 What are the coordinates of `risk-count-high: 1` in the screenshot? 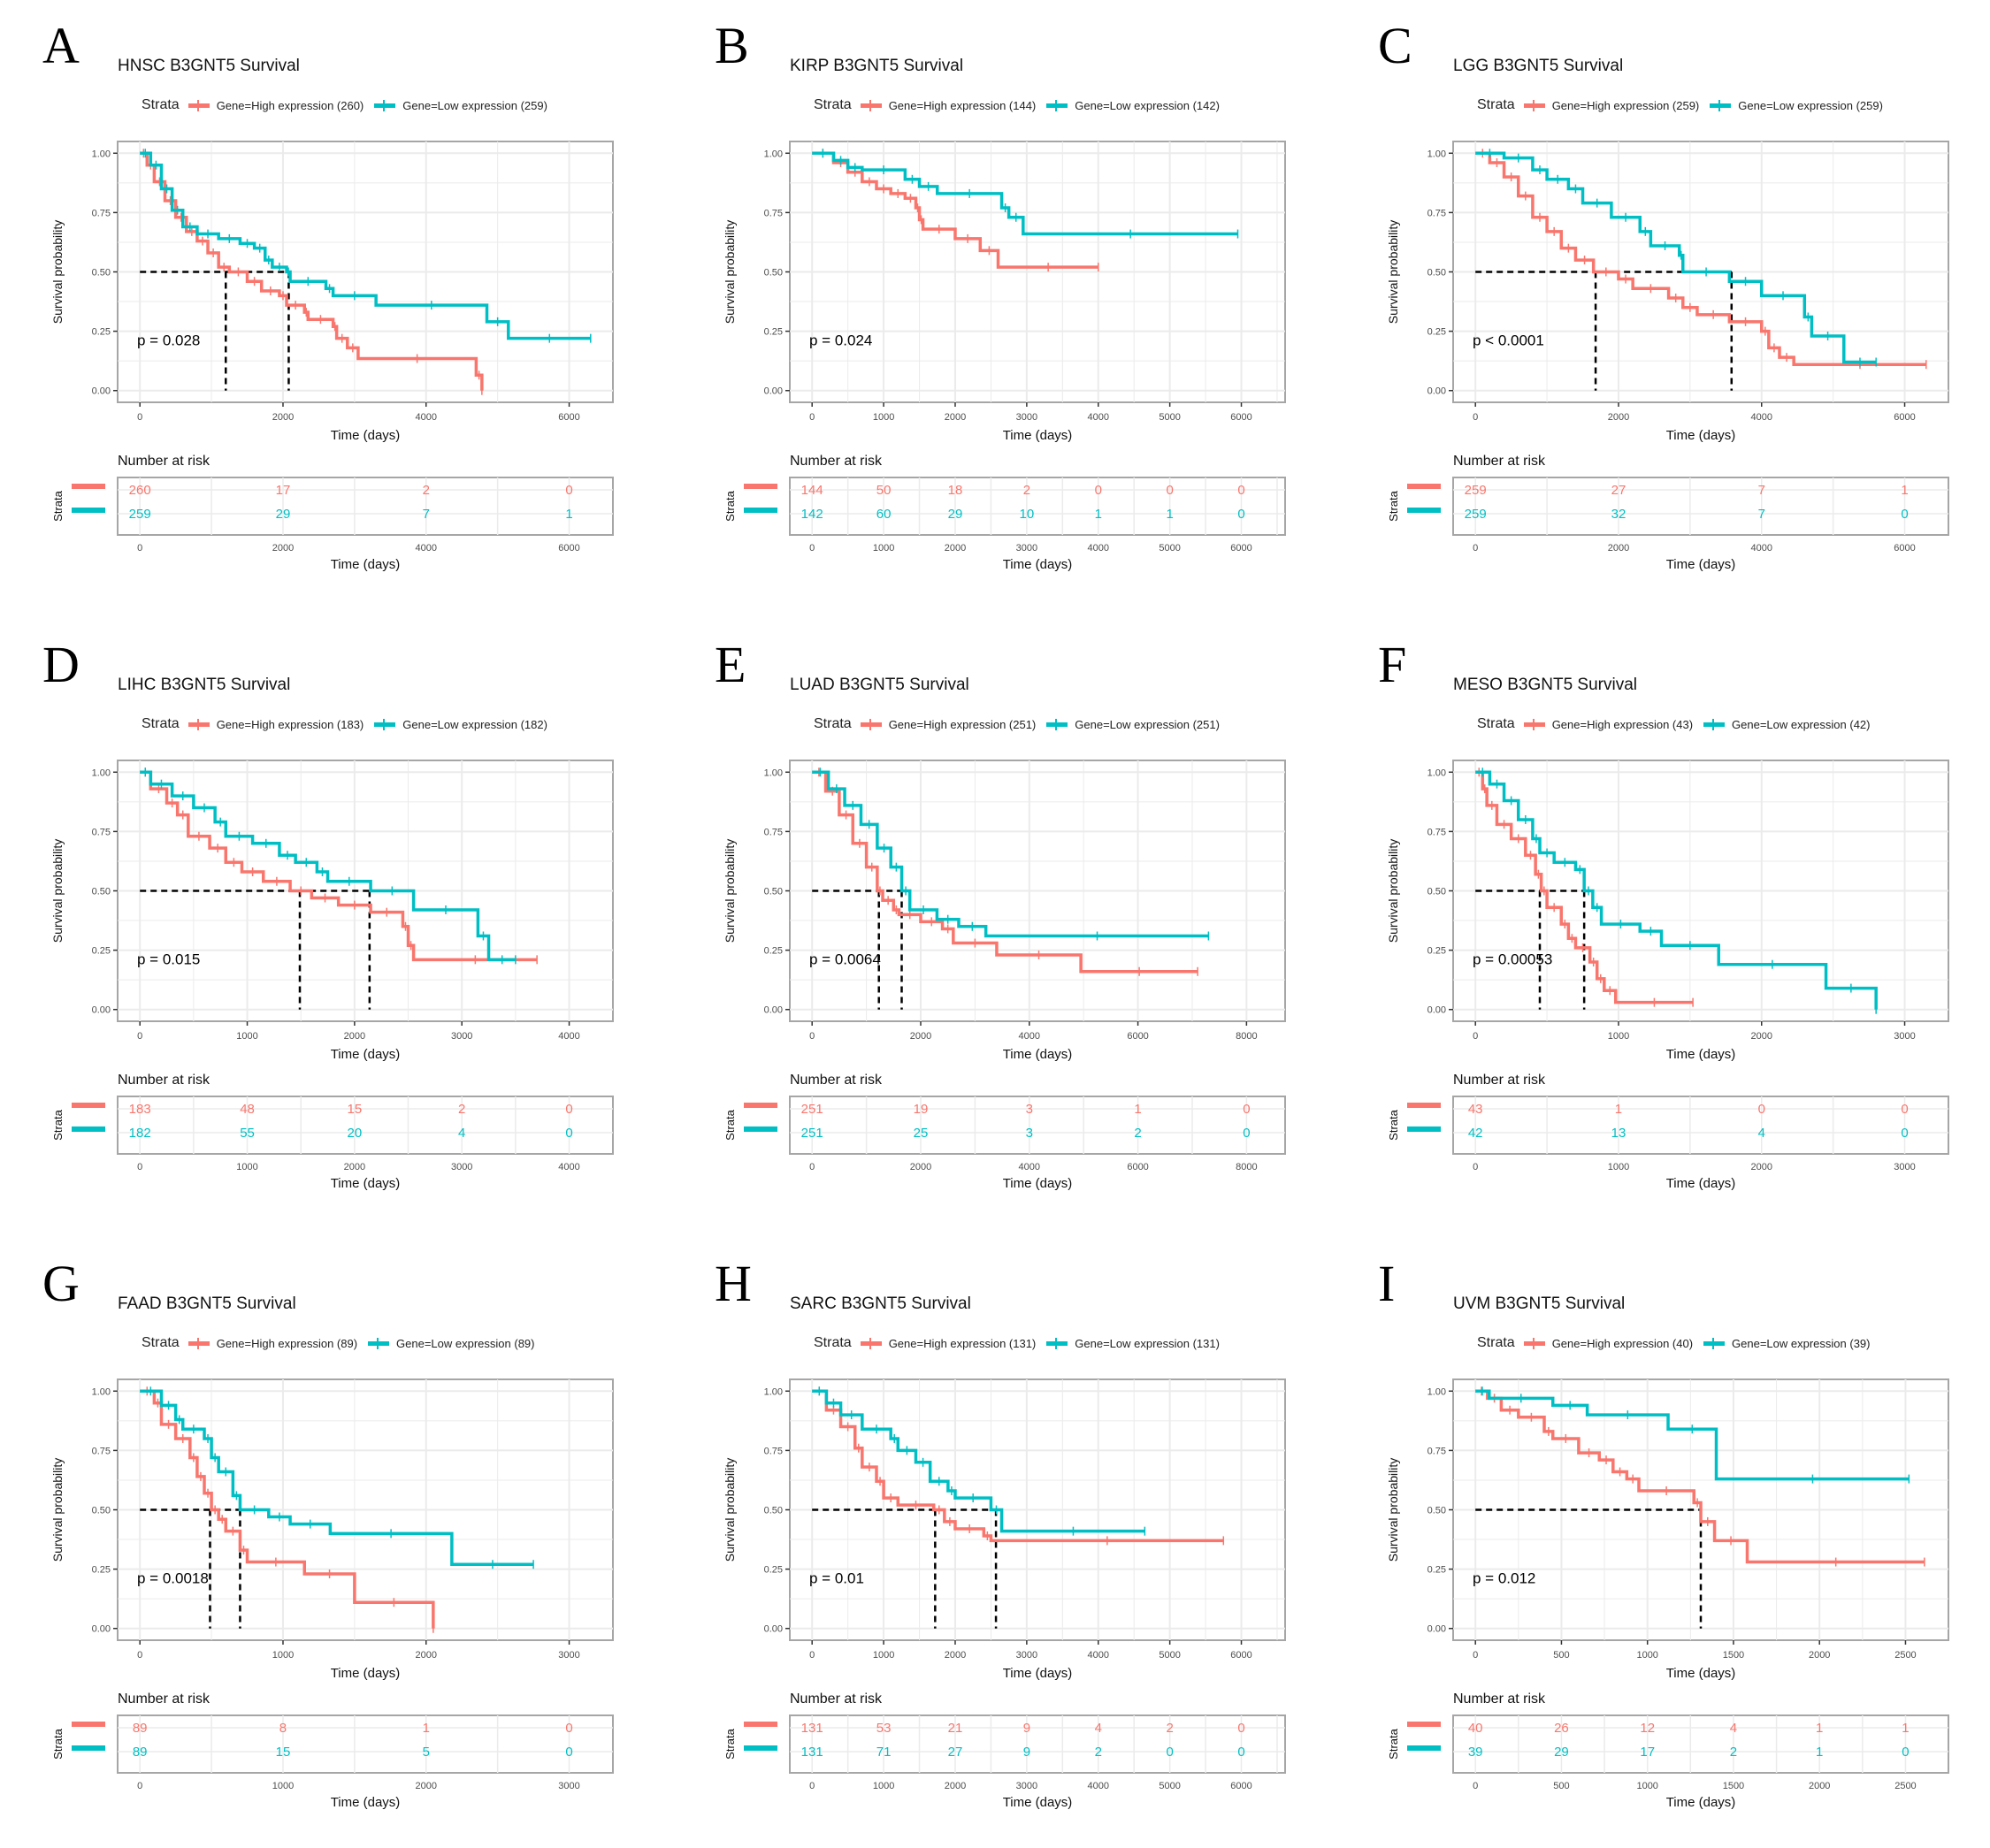 It's located at (1819, 1728).